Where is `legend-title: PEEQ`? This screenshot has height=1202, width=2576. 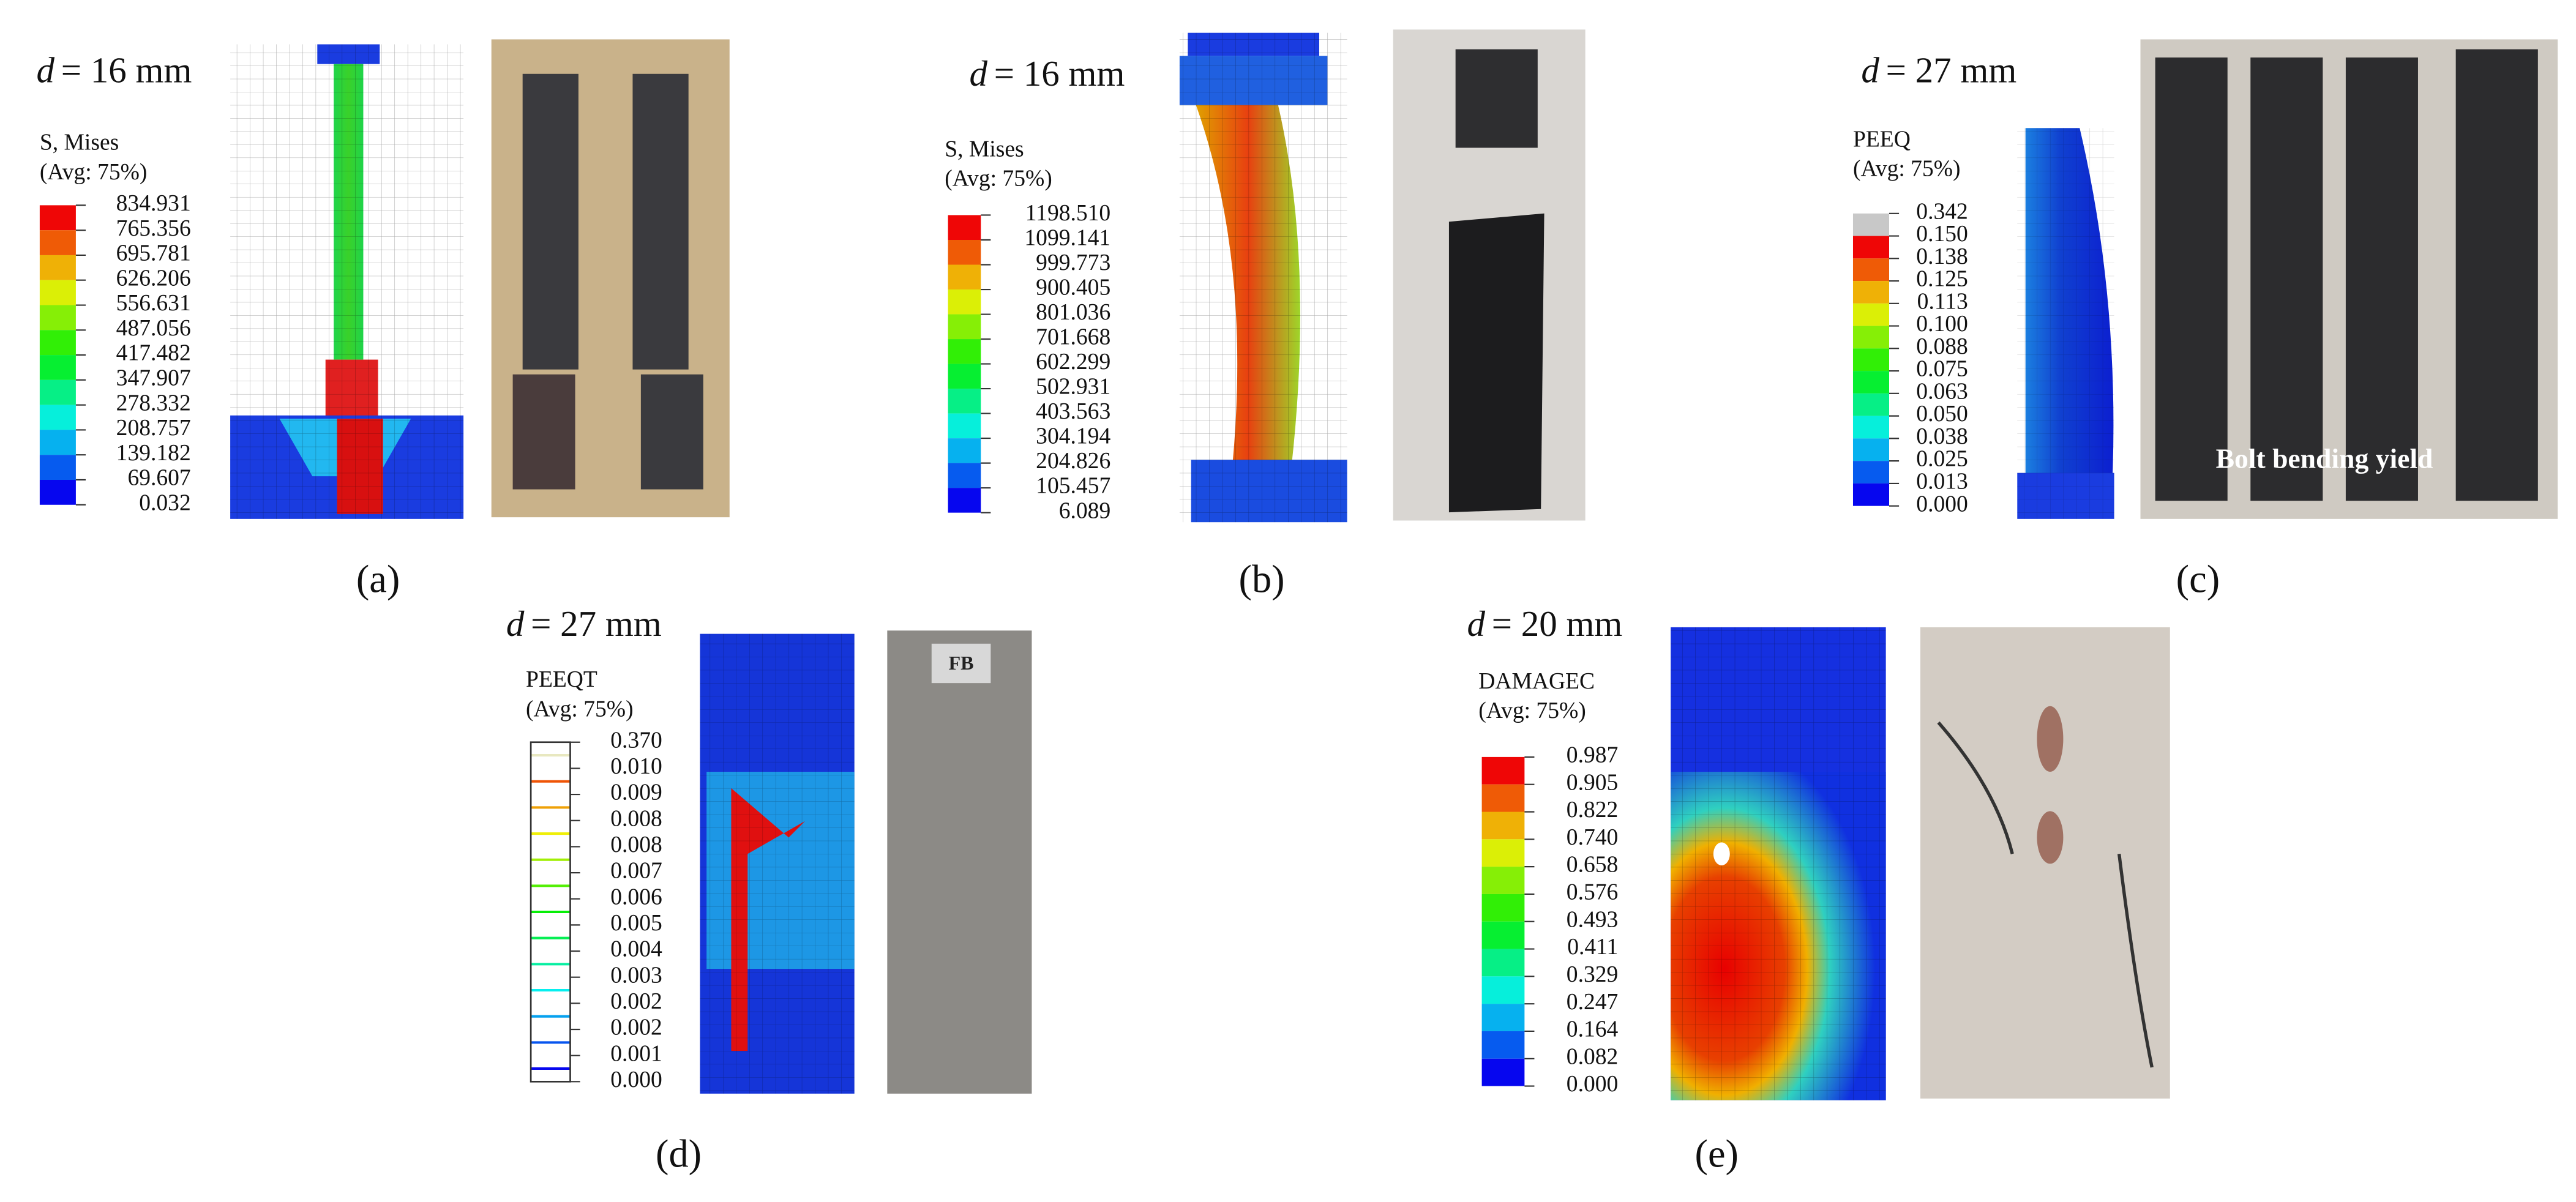
legend-title: PEEQ is located at coordinates (1882, 139).